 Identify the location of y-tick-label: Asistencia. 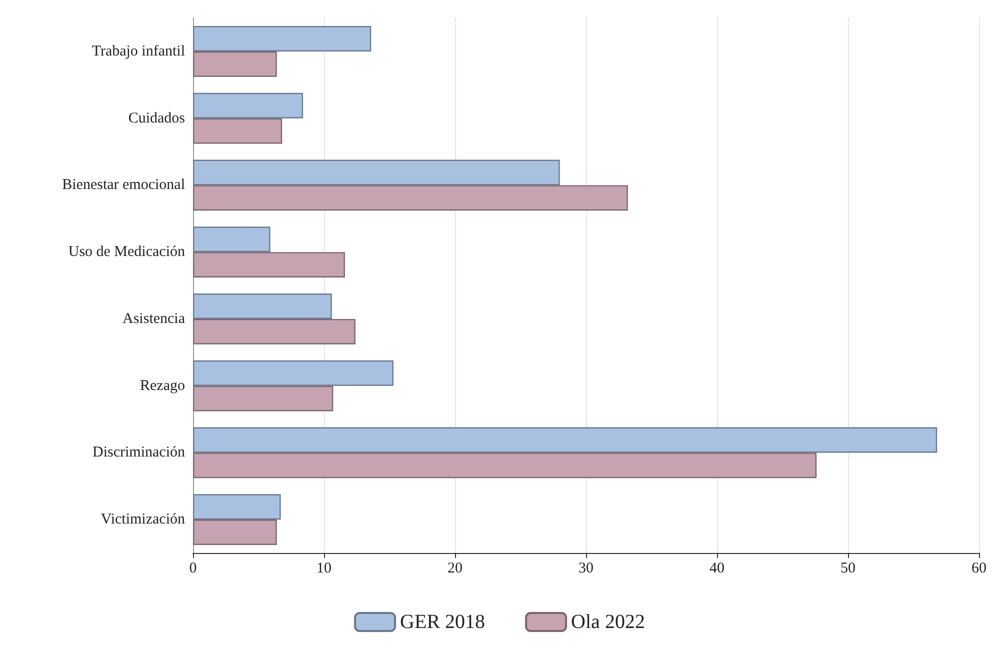
(154, 318).